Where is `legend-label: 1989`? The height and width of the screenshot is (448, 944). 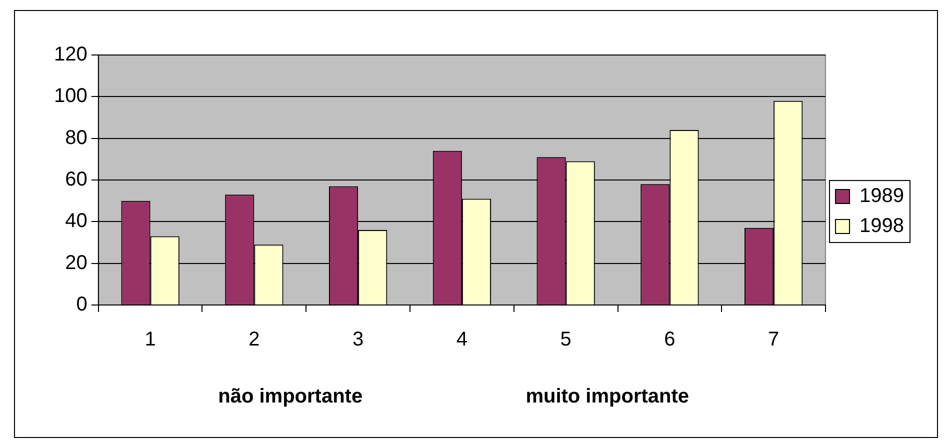 legend-label: 1989 is located at coordinates (882, 196).